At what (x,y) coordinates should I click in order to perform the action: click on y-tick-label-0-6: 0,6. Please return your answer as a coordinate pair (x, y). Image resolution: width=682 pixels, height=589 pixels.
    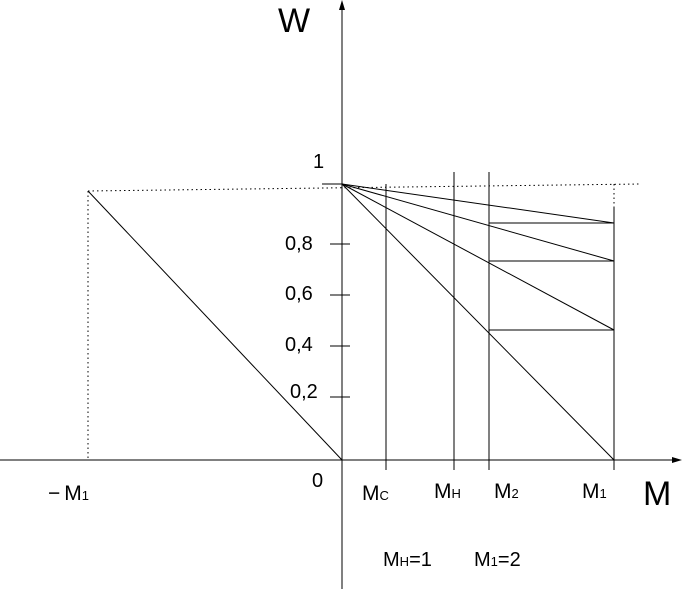
    Looking at the image, I should click on (299, 294).